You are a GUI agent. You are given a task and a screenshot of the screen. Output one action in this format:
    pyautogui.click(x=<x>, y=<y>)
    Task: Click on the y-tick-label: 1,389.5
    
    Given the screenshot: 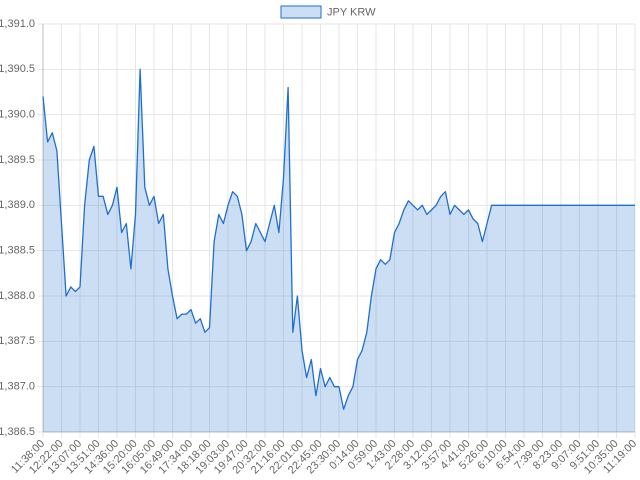 What is the action you would take?
    pyautogui.click(x=17, y=160)
    